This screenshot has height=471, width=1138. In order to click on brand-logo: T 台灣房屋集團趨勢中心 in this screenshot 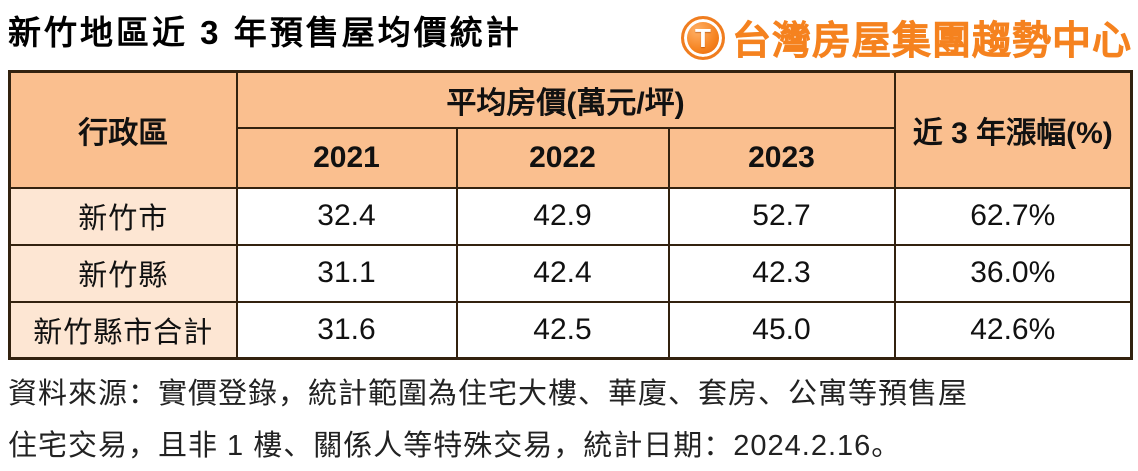, I will do `click(906, 38)`.